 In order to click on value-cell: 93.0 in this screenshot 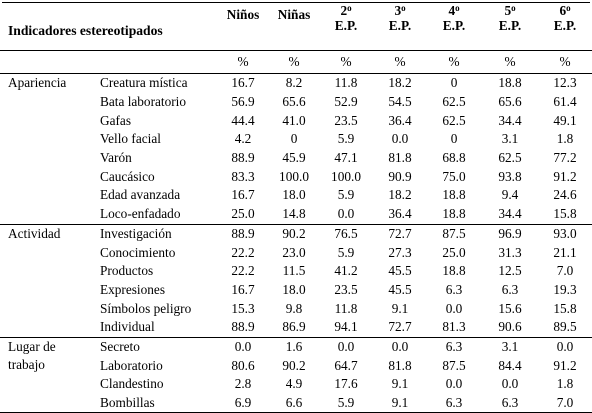, I will do `click(565, 233)`.